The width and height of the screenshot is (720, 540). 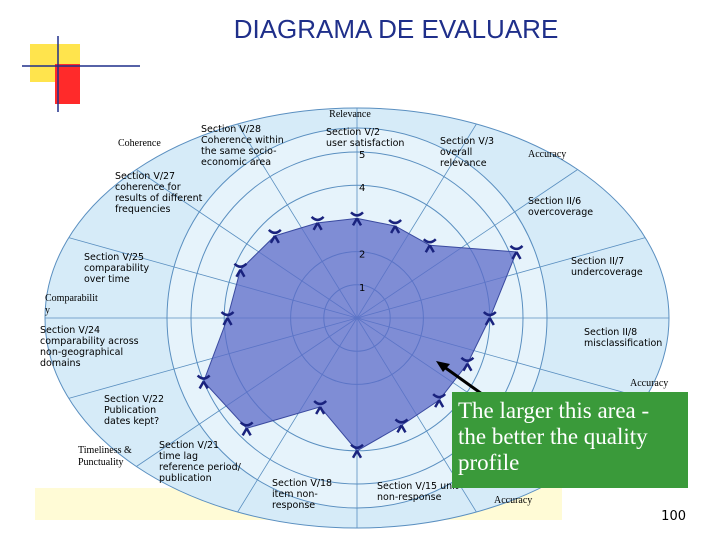 What do you see at coordinates (60, 363) in the screenshot?
I see `section-label: domains` at bounding box center [60, 363].